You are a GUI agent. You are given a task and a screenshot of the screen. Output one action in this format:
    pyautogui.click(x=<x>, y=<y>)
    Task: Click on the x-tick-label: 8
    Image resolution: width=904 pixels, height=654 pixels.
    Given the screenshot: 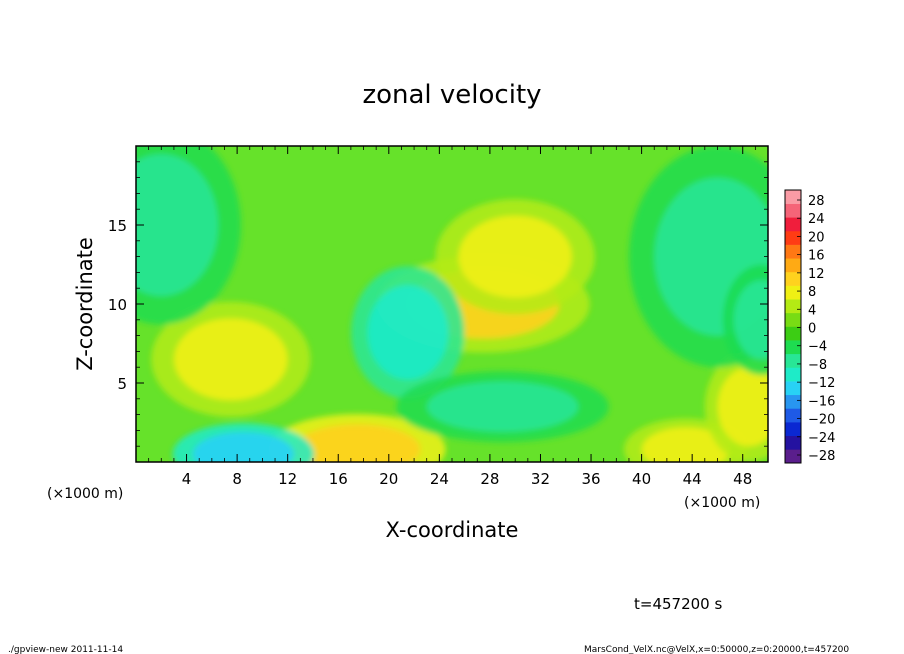 What is the action you would take?
    pyautogui.click(x=237, y=479)
    